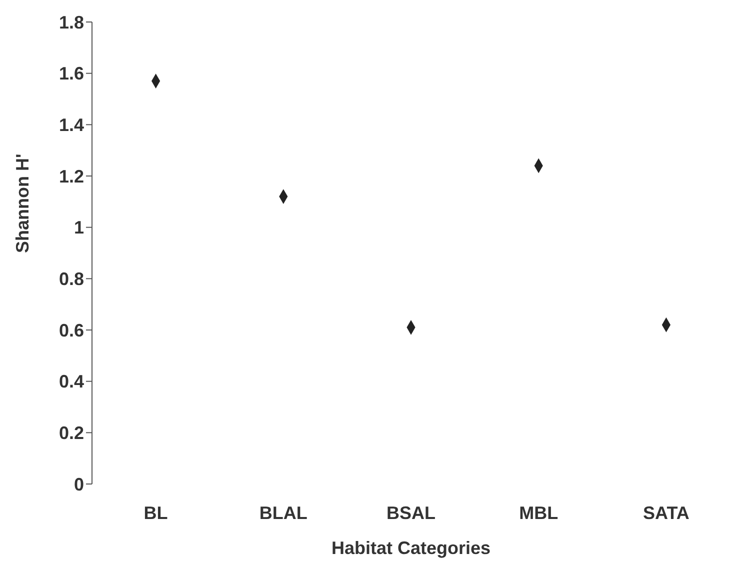 This screenshot has width=730, height=572. What do you see at coordinates (71, 176) in the screenshot?
I see `y-tick-label: 1.2` at bounding box center [71, 176].